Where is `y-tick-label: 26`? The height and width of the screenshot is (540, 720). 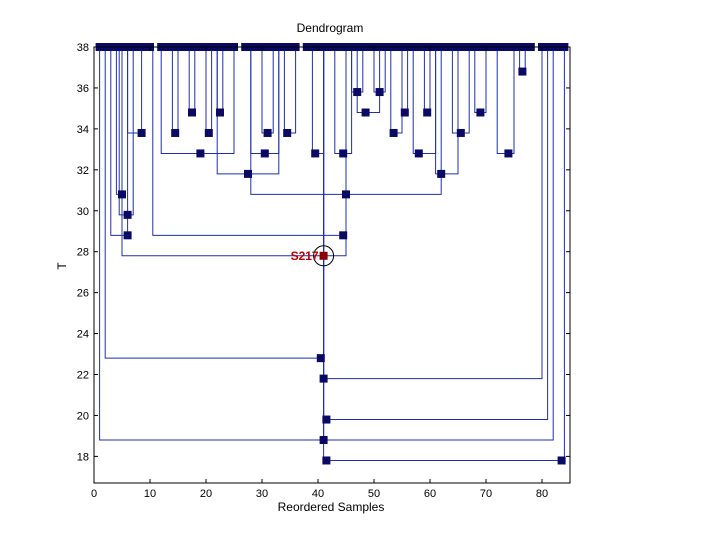
y-tick-label: 26 is located at coordinates (83, 294).